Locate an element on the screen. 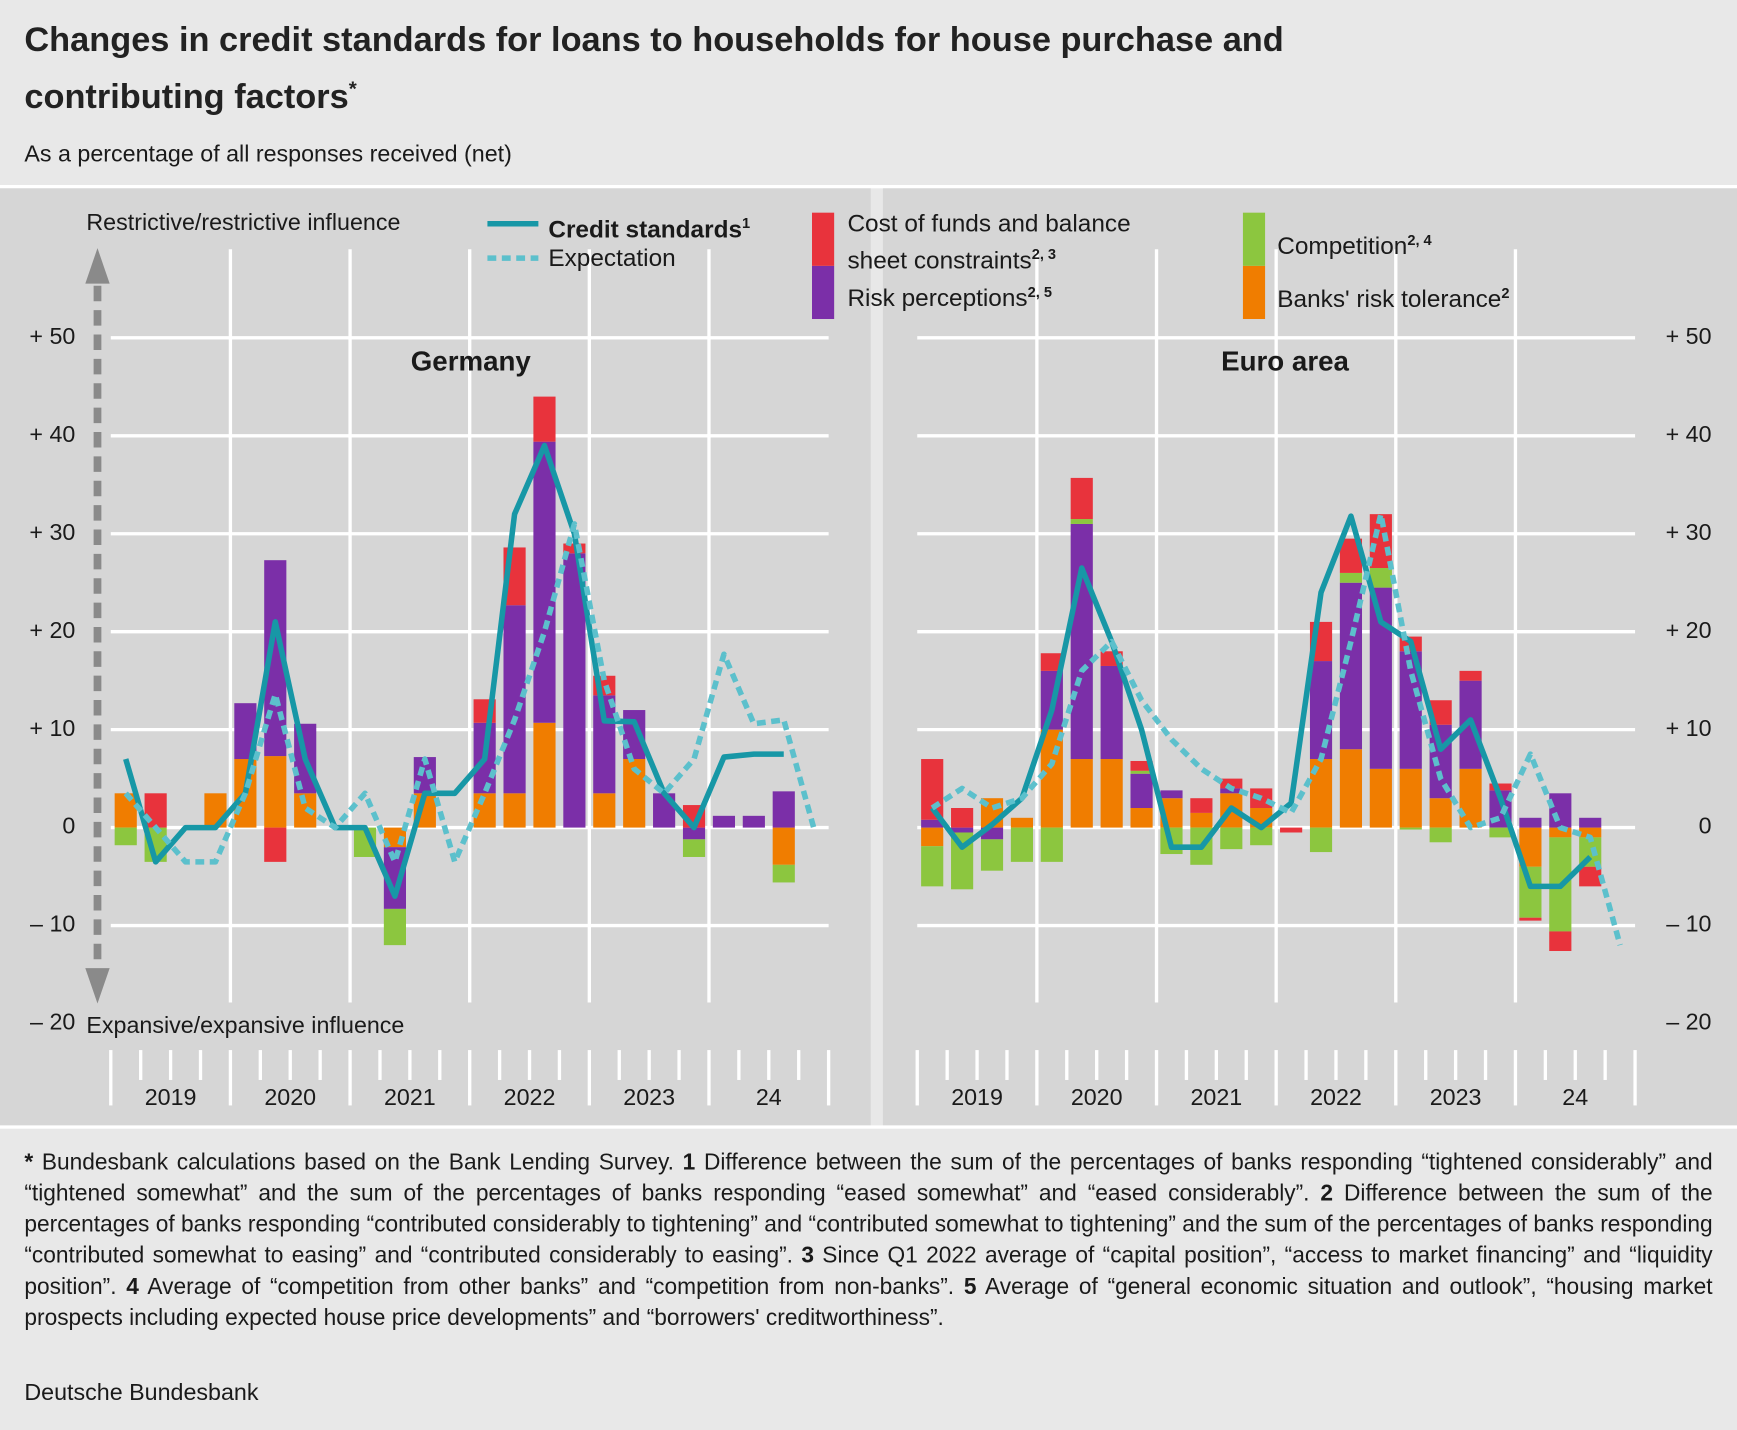 The width and height of the screenshot is (1737, 1430). legend-label: Expectation is located at coordinates (612, 257).